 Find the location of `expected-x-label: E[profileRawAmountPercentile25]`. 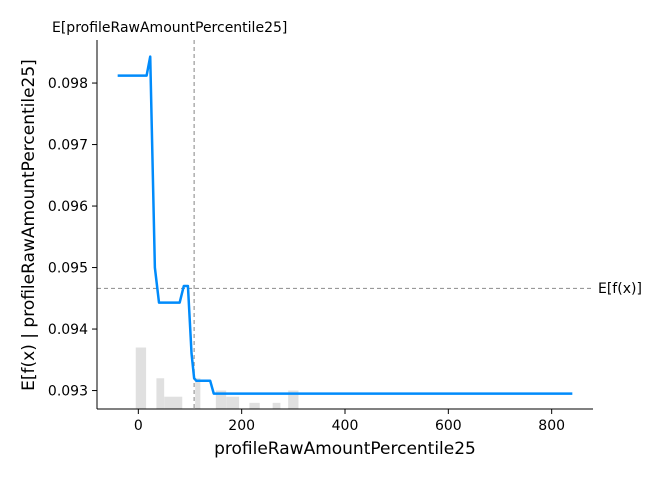

expected-x-label: E[profileRawAmountPercentile25] is located at coordinates (169, 28).